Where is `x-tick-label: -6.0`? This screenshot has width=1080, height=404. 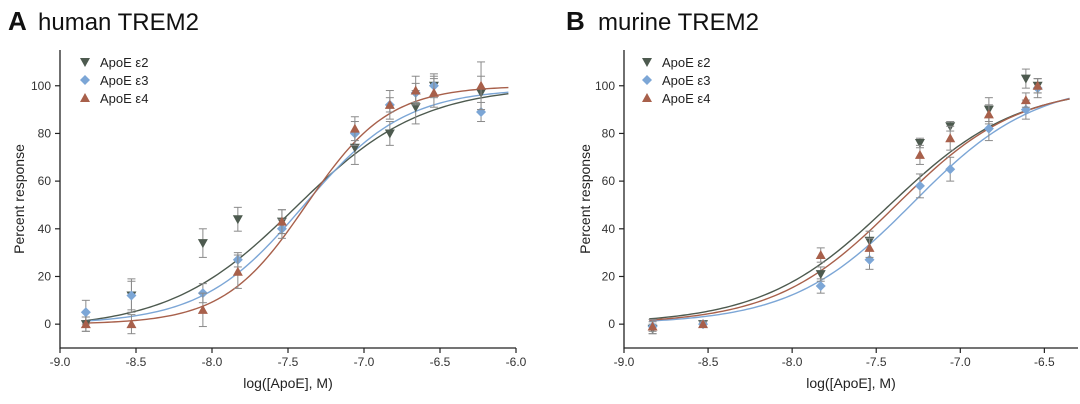 x-tick-label: -6.0 is located at coordinates (516, 362).